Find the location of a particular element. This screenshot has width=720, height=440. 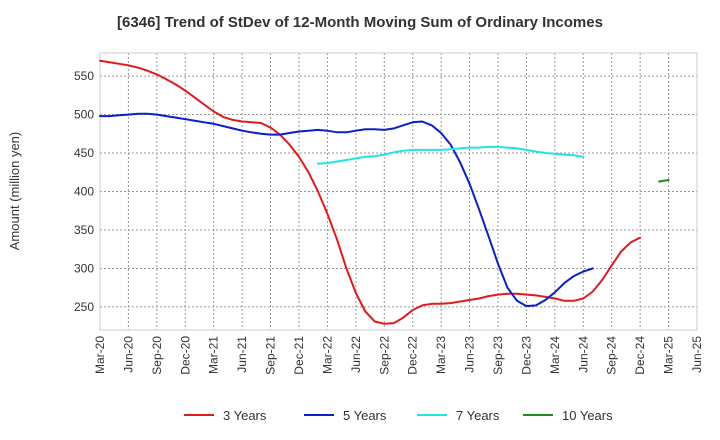

y-axis-ticks: 250 300 350 400 450 500 550 is located at coordinates (84, 191).